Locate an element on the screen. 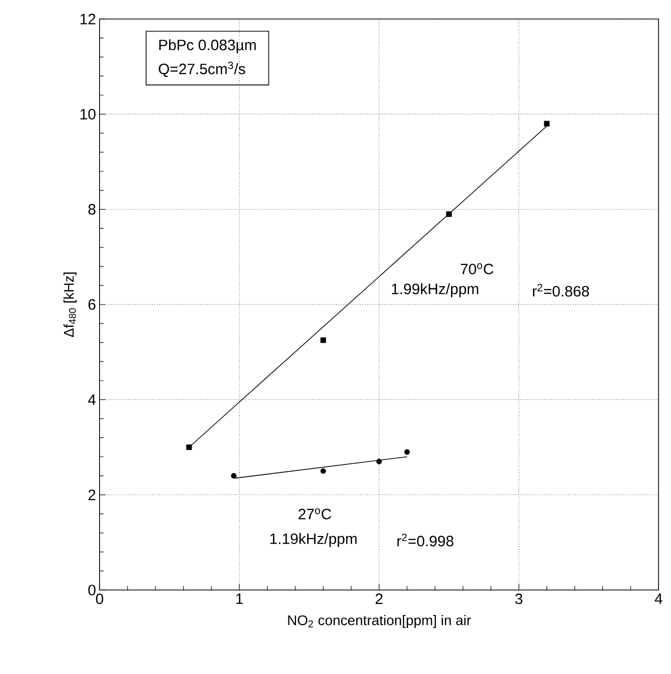 The width and height of the screenshot is (671, 674). annotation: 1.19kHz/ppm is located at coordinates (313, 540).